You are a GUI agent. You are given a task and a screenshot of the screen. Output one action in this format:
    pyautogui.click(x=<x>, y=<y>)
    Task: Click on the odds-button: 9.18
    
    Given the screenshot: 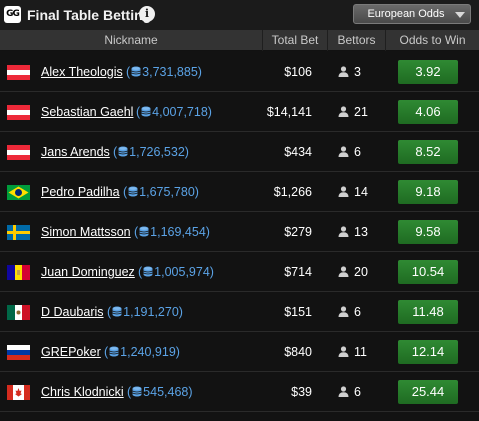 What is the action you would take?
    pyautogui.click(x=428, y=192)
    